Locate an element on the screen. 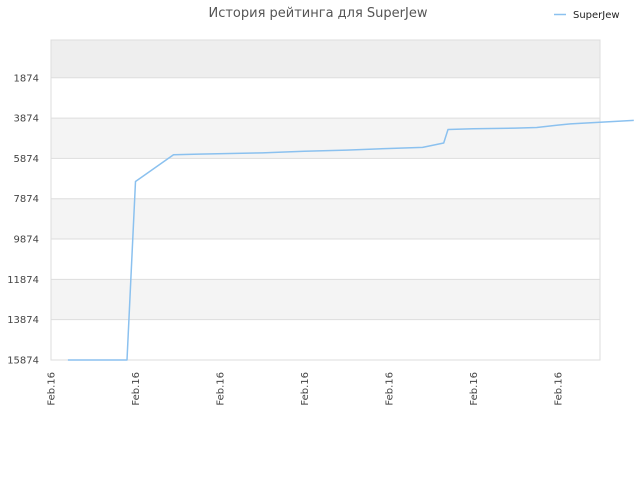 The image size is (640, 480). y-tick-label: 11874 is located at coordinates (23, 280).